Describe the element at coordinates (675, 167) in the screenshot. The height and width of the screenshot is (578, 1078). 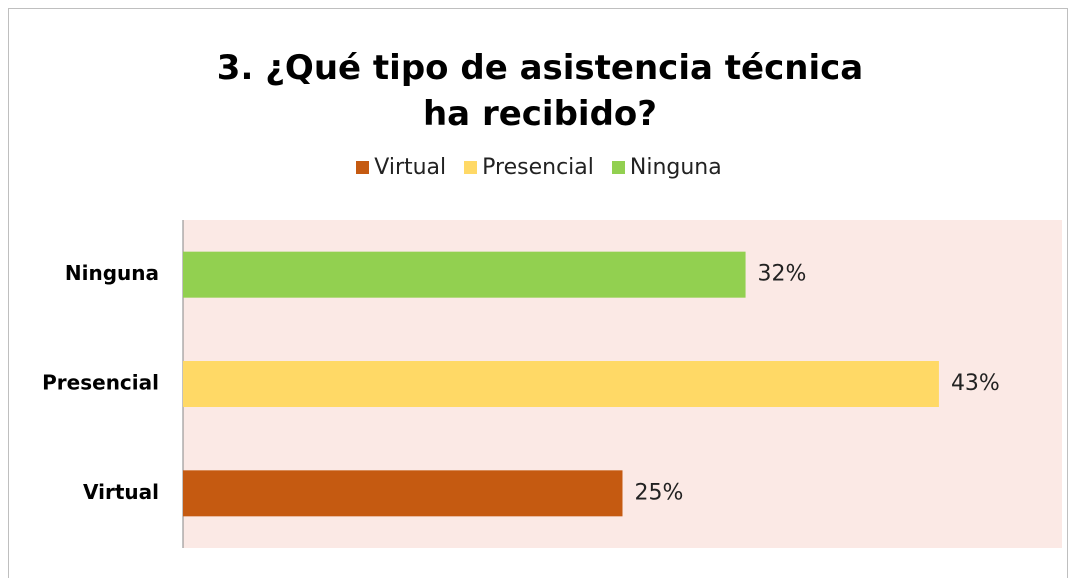
I see `legend-label: Ninguna` at that location.